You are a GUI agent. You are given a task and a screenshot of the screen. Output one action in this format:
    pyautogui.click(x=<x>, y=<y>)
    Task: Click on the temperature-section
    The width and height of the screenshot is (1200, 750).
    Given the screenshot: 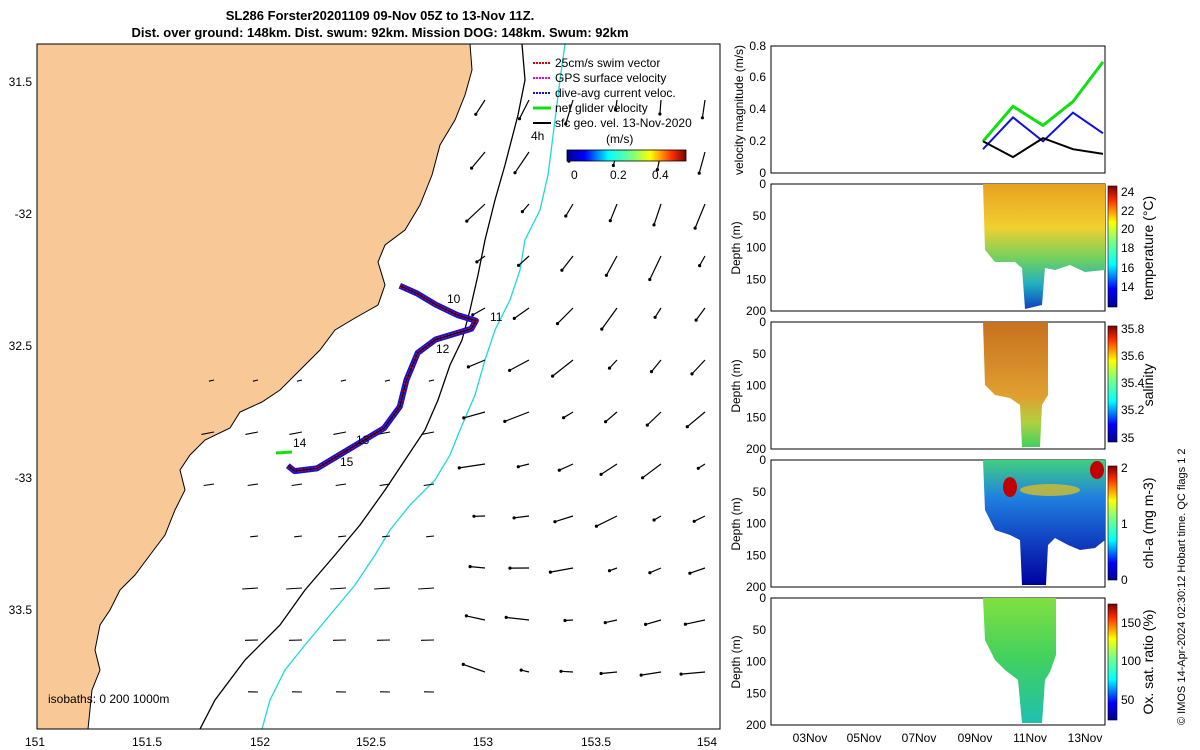 What is the action you would take?
    pyautogui.click(x=1044, y=246)
    